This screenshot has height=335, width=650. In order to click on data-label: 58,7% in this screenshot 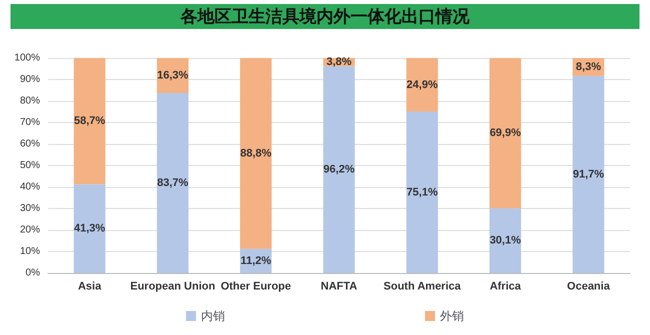, I will do `click(90, 121)`.